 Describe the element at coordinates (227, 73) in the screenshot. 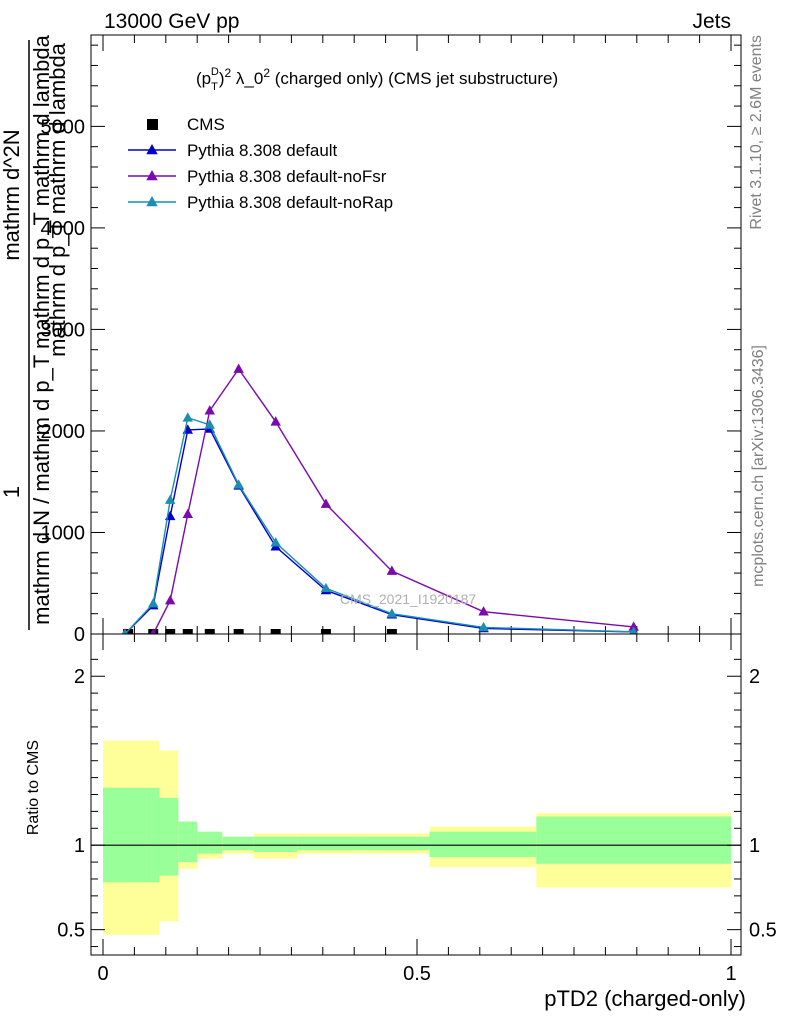

I see `title-sup-2: 2` at that location.